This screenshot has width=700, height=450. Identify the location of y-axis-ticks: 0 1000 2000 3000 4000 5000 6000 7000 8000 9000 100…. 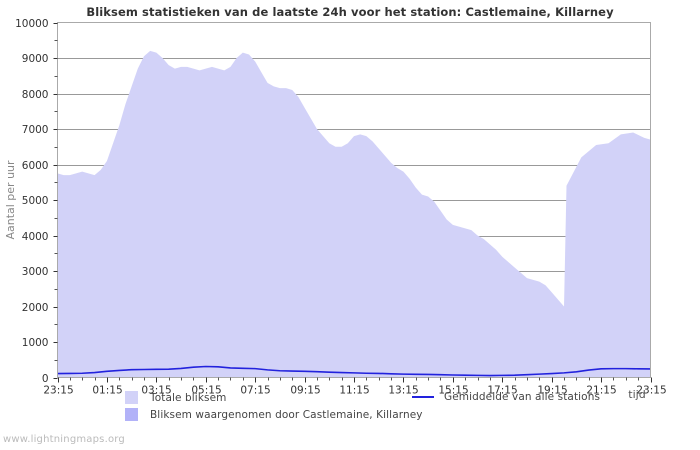
(36, 201).